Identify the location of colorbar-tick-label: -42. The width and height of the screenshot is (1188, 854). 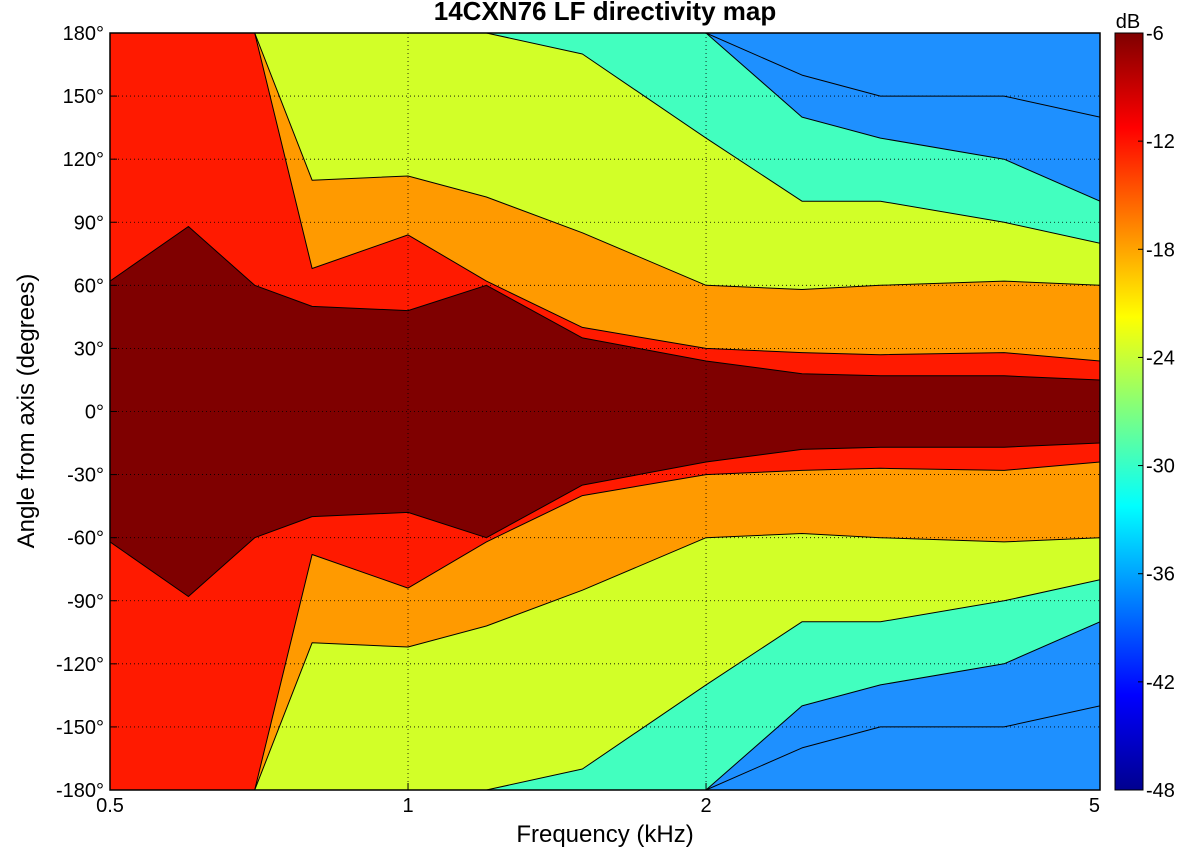
(1160, 683).